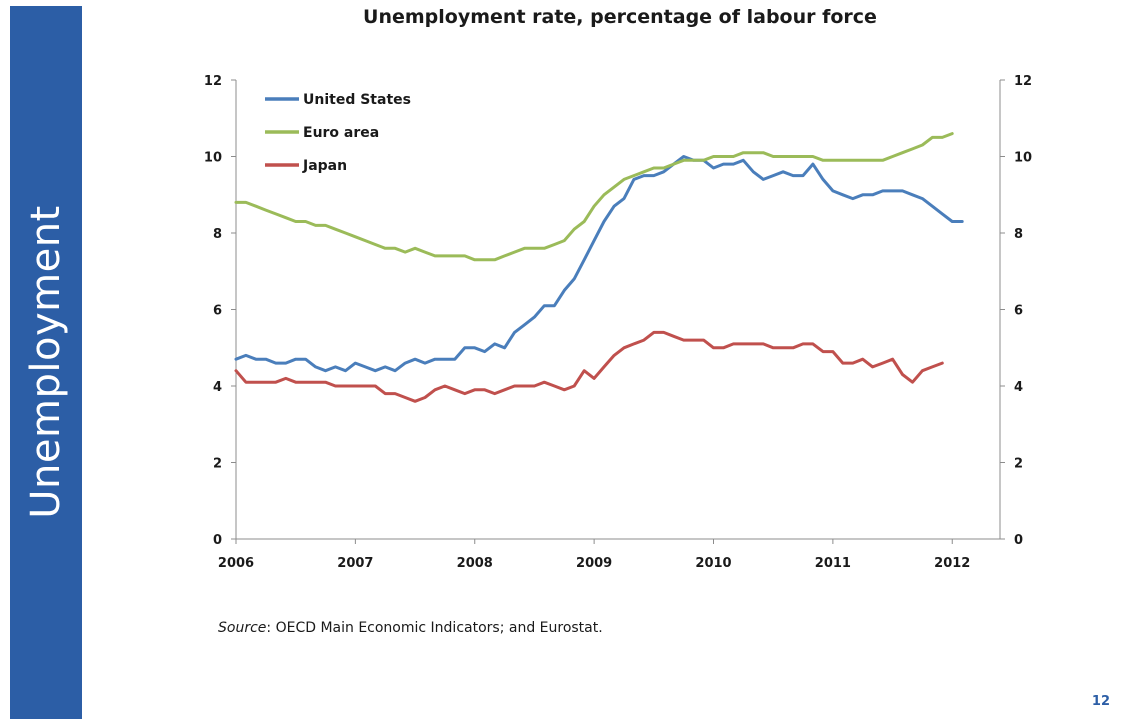 The image size is (1122, 719). Describe the element at coordinates (324, 166) in the screenshot. I see `legend-label-japan: Japan` at that location.